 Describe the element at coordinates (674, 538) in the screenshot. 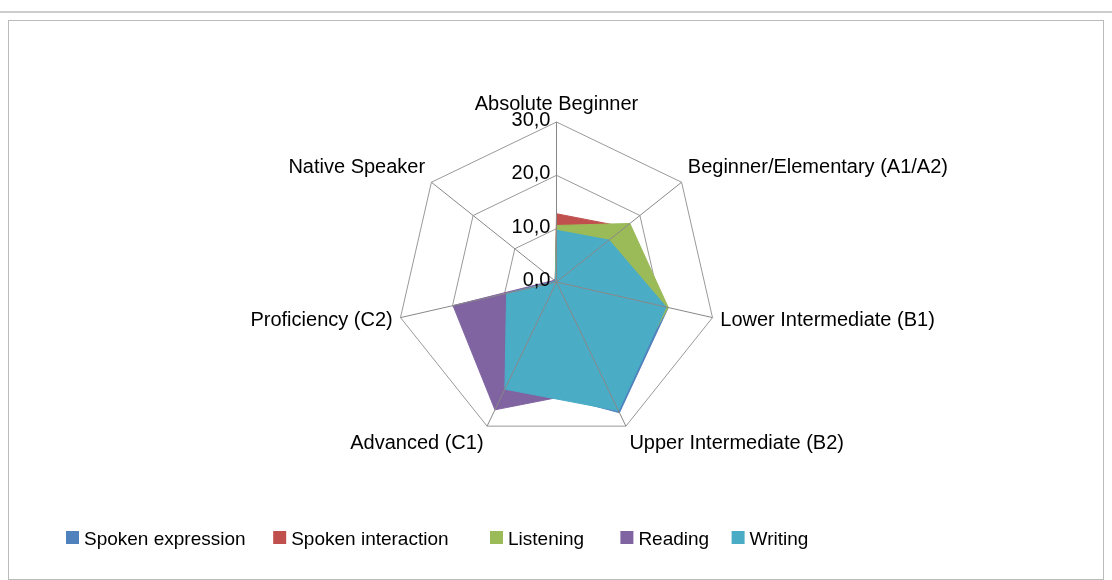

I see `legend-label: Reading` at that location.